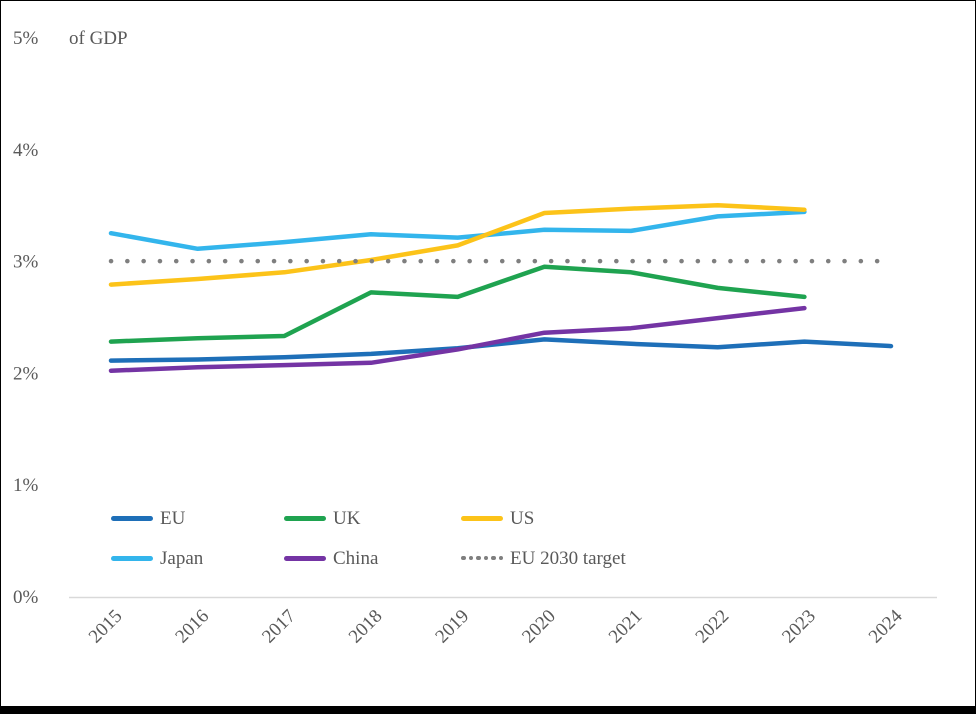 The height and width of the screenshot is (714, 976). I want to click on y-tick-label: 3%, so click(26, 262).